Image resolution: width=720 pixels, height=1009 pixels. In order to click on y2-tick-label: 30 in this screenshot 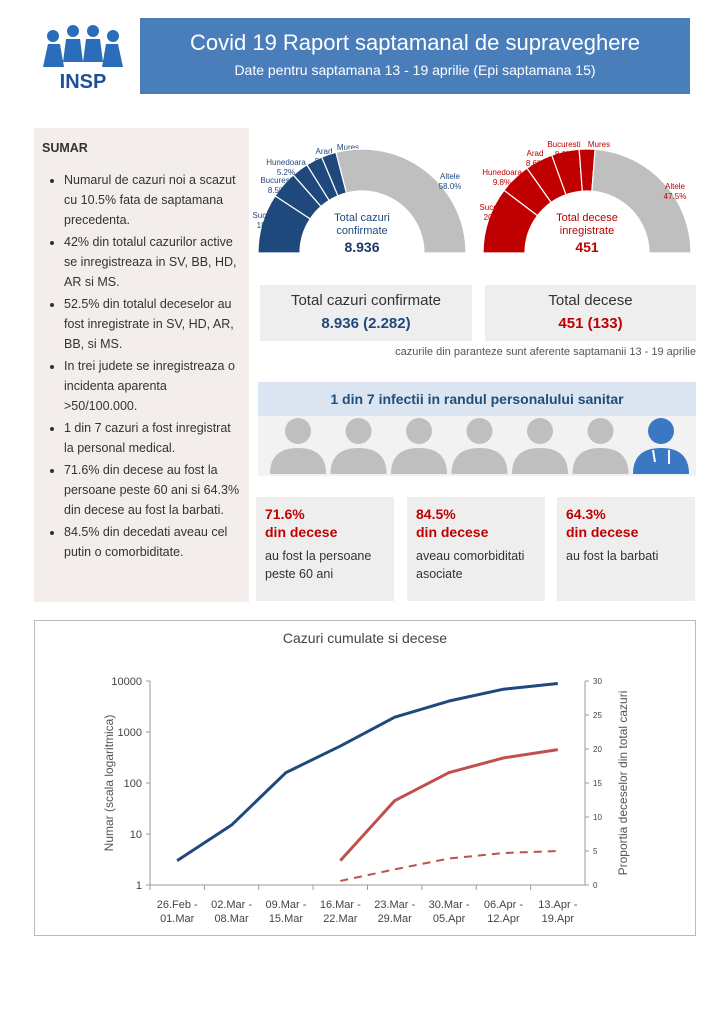, I will do `click(597, 681)`.